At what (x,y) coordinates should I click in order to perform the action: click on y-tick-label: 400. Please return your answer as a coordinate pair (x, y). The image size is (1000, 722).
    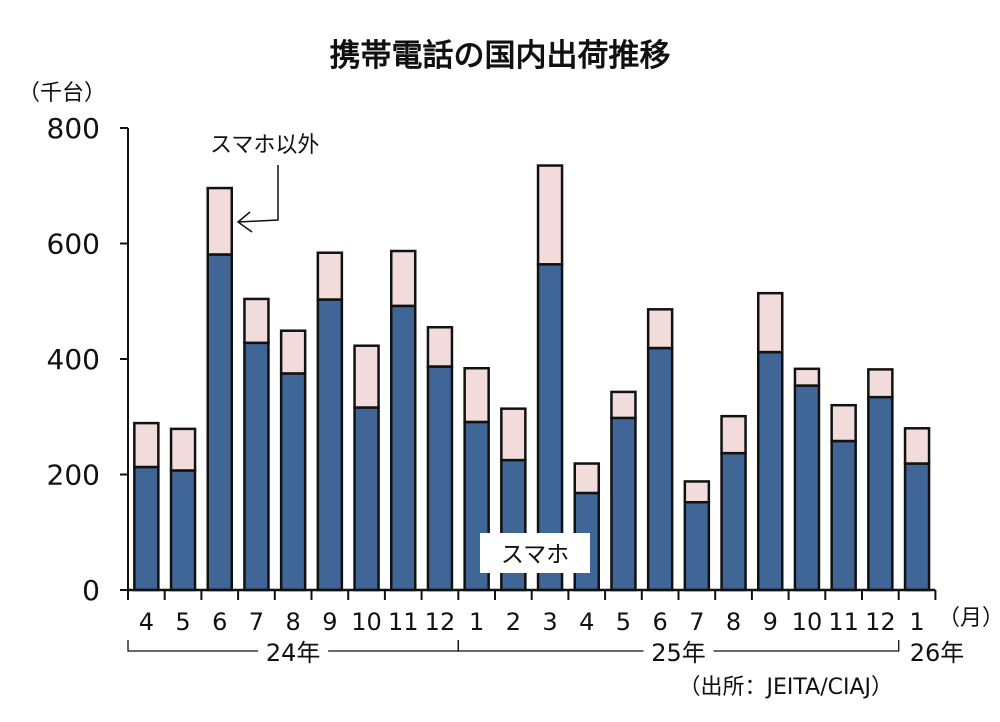
    Looking at the image, I should click on (73, 359).